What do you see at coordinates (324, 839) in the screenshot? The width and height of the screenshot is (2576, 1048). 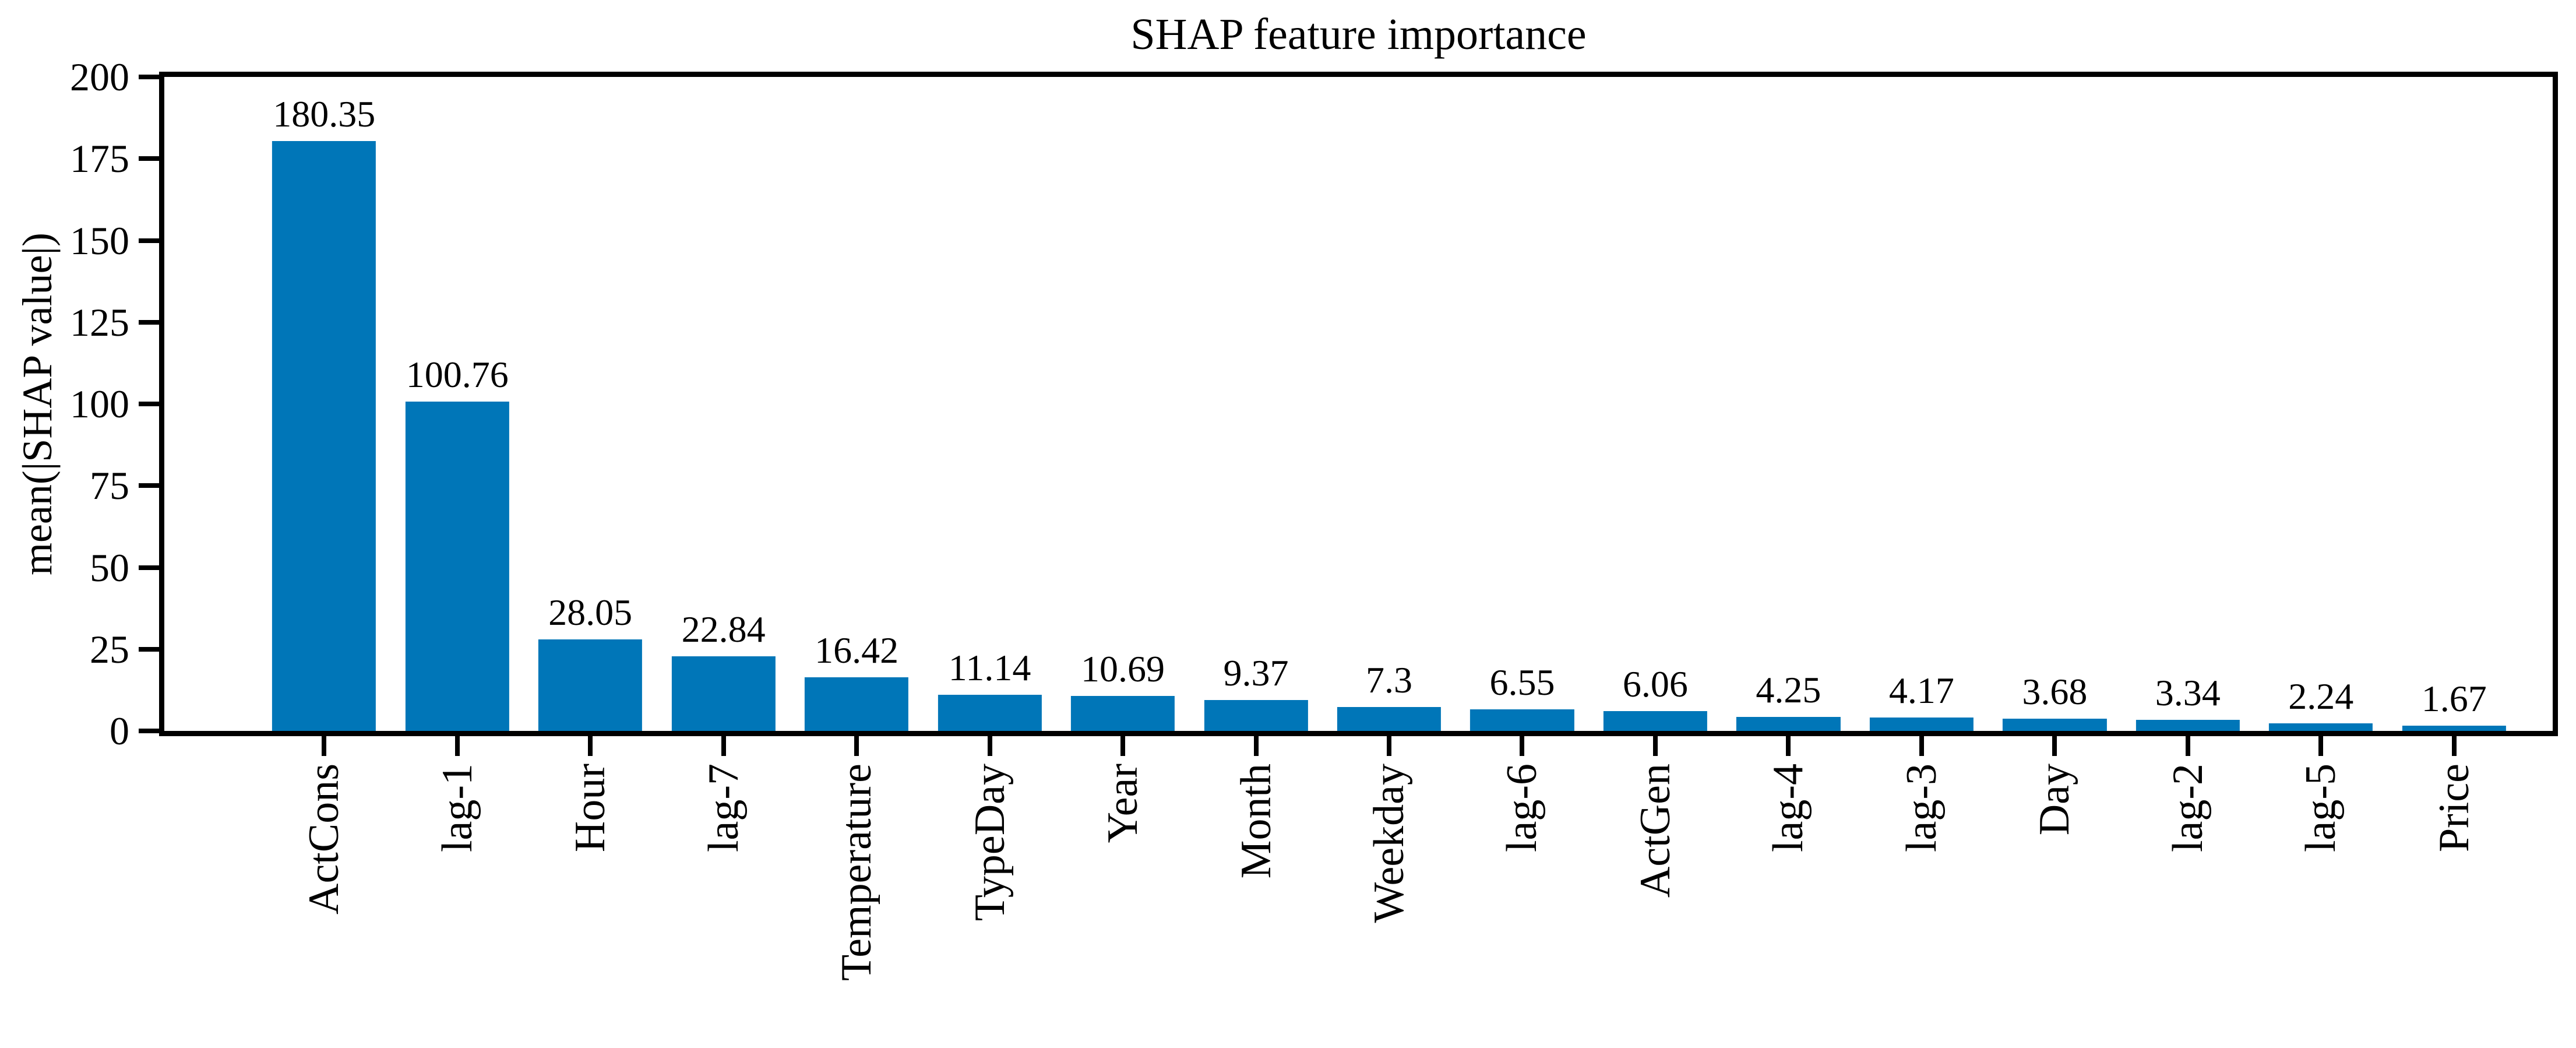 I see `x-tick-label: ActCons` at bounding box center [324, 839].